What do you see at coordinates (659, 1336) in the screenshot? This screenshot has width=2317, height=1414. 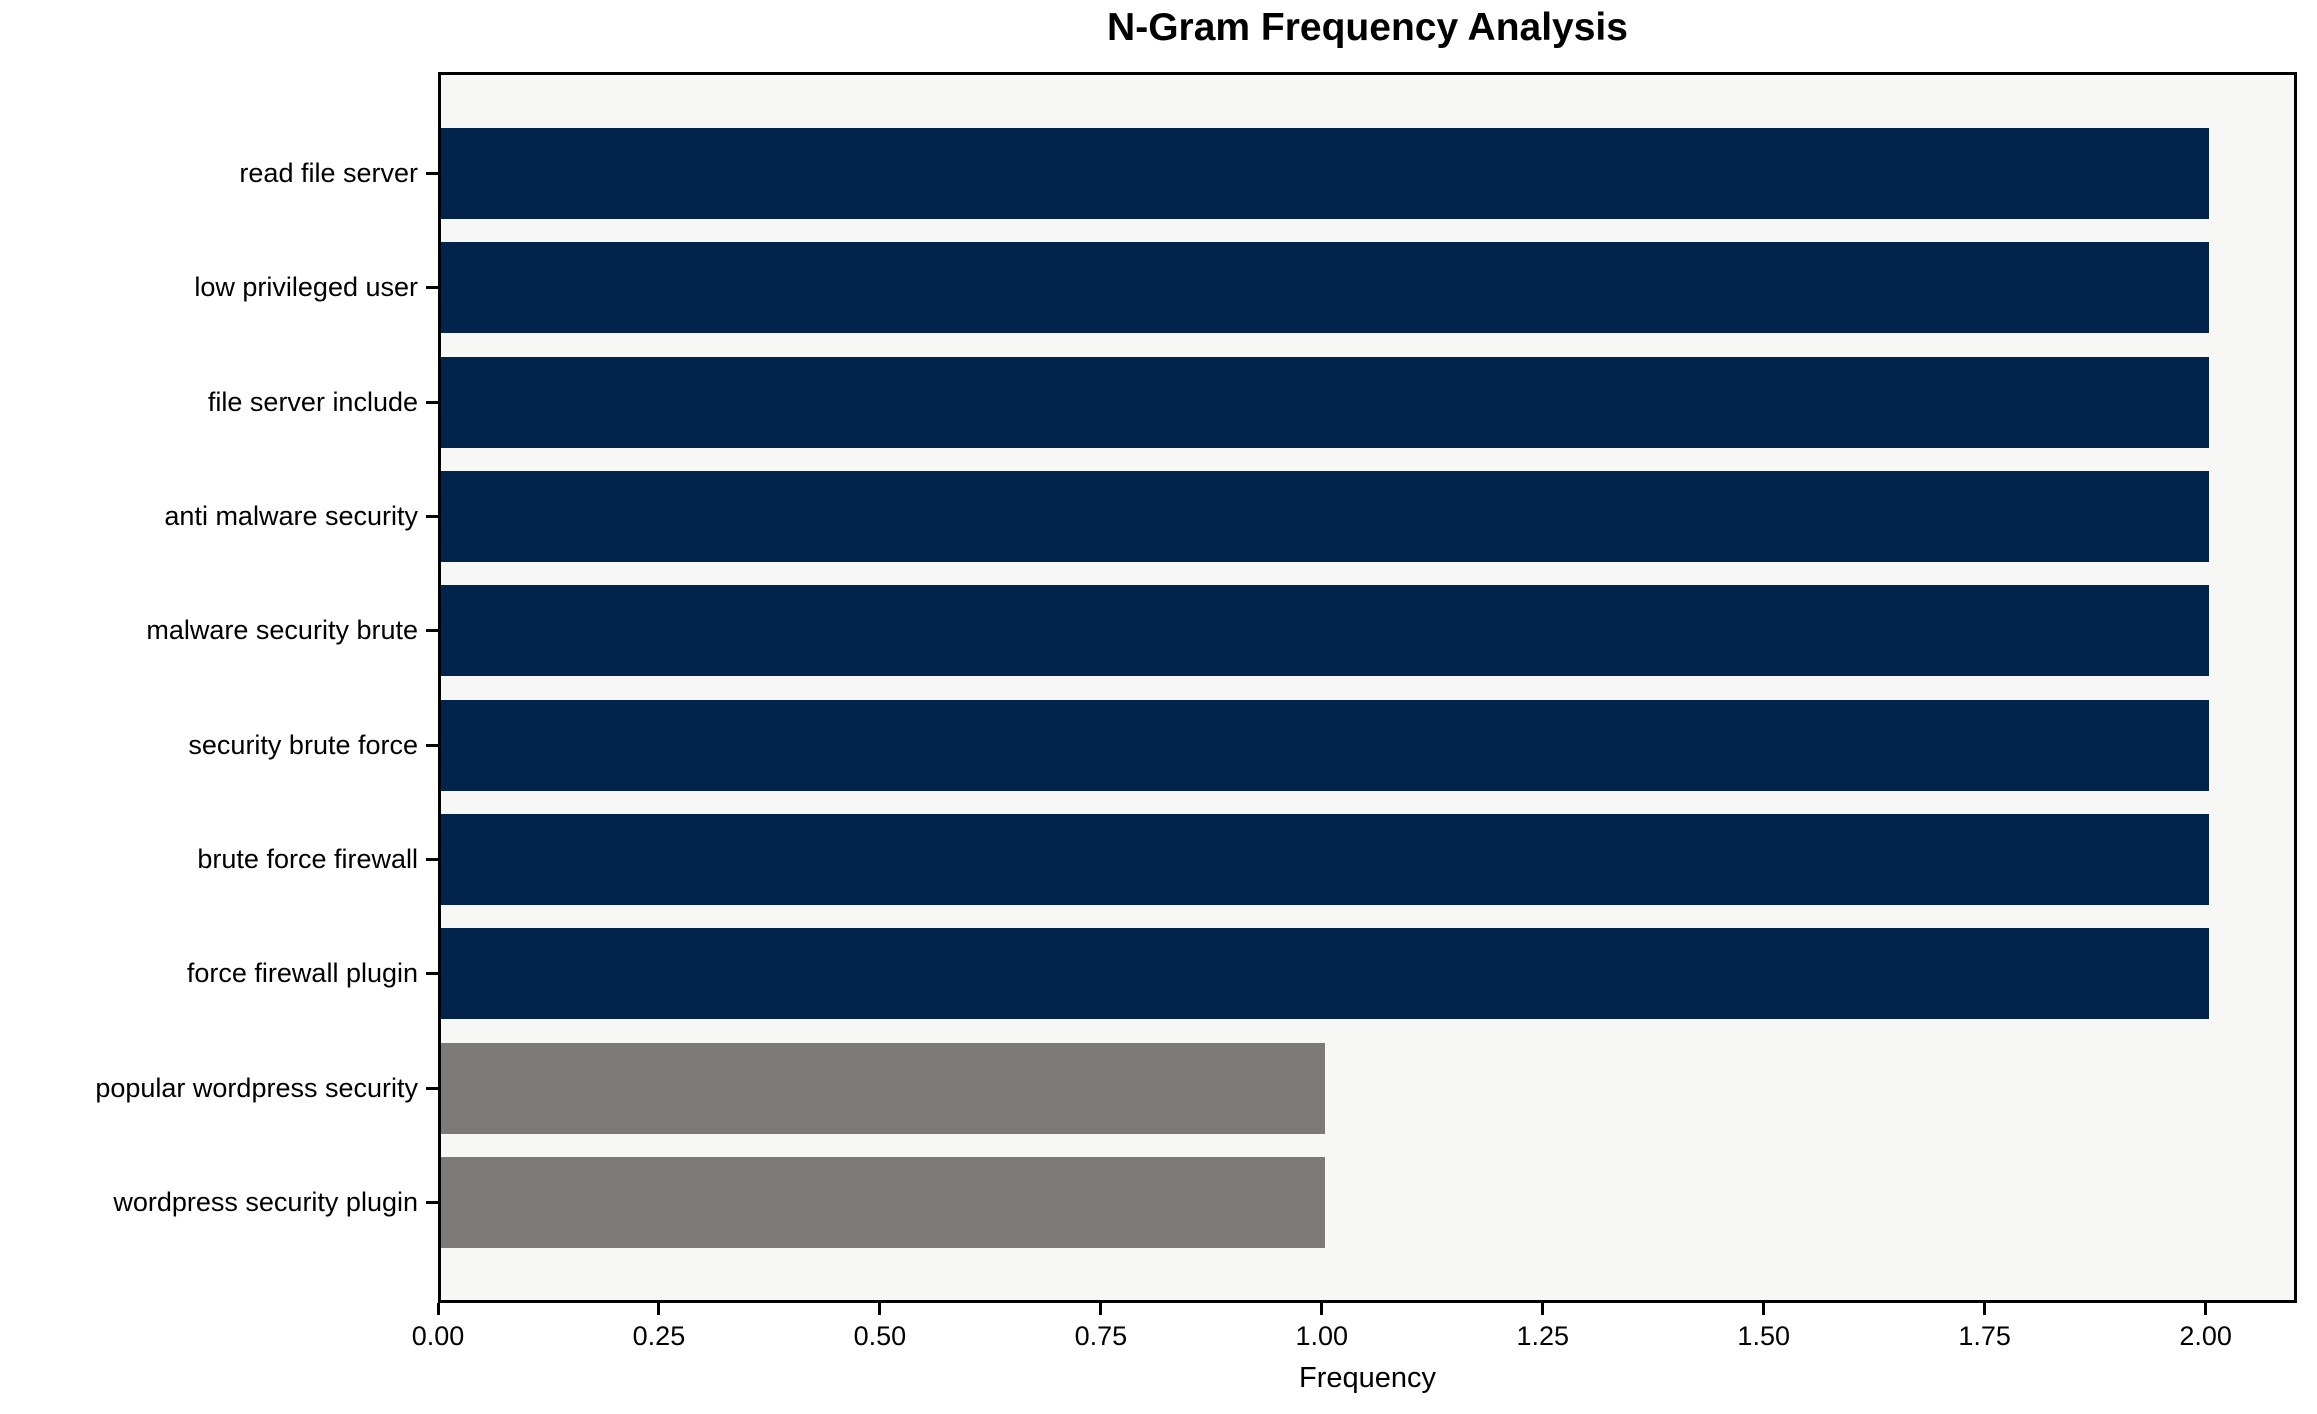 I see `x-tick-label: 0.25` at bounding box center [659, 1336].